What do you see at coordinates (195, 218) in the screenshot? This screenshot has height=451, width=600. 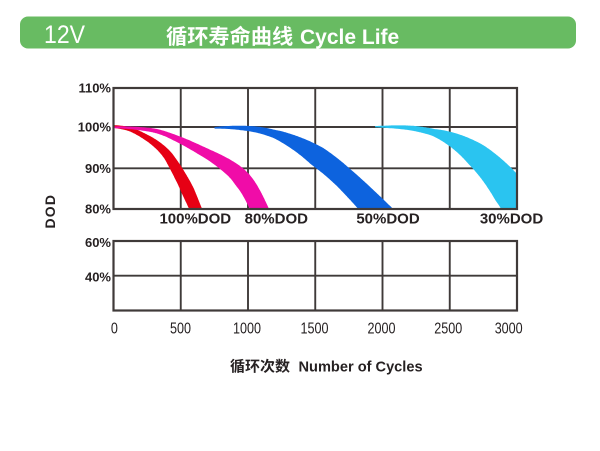 I see `svg-text: 100%DOD` at bounding box center [195, 218].